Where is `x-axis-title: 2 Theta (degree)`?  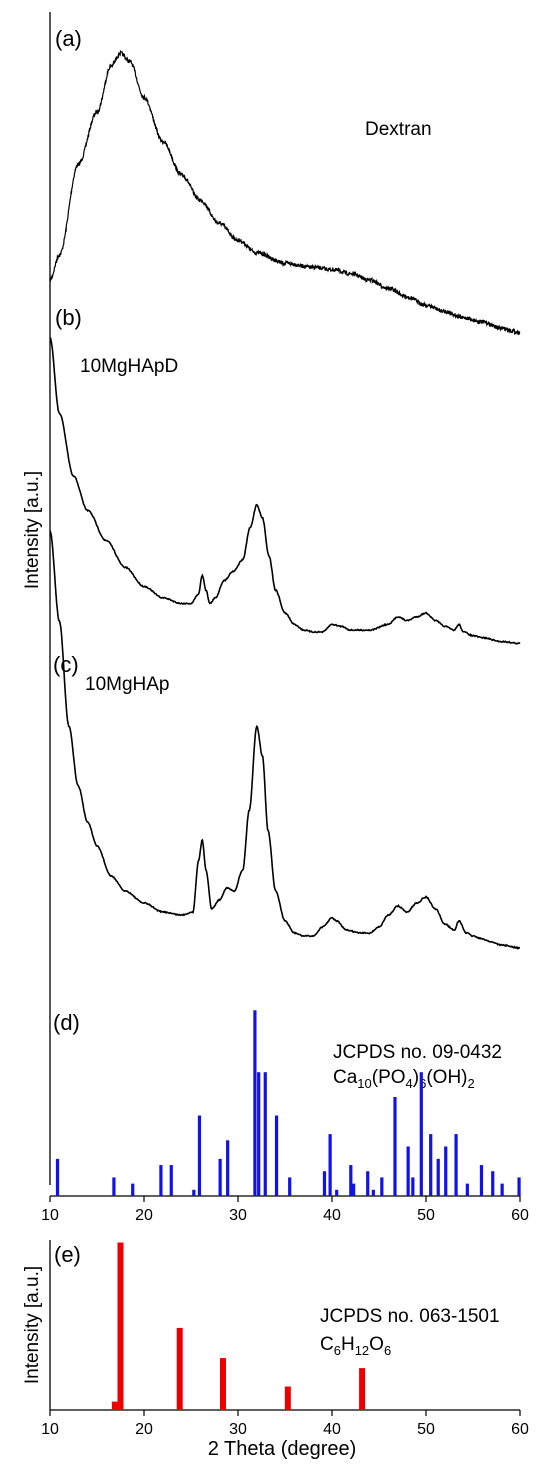 x-axis-title: 2 Theta (degree) is located at coordinates (282, 1449).